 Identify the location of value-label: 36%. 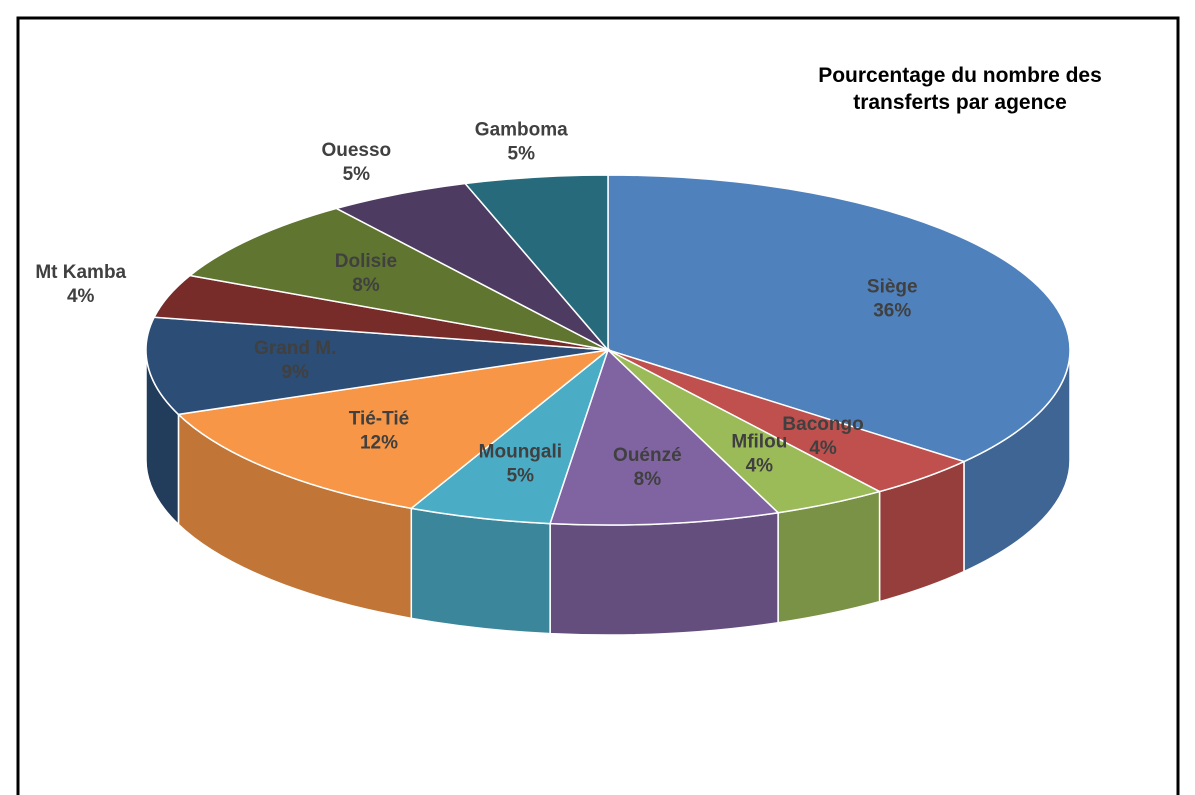
(892, 310).